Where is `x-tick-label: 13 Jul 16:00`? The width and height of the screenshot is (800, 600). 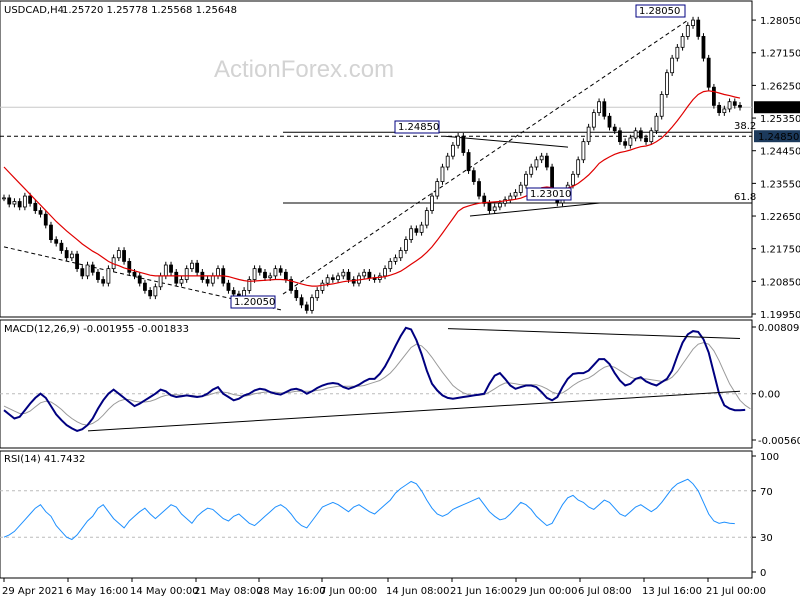 x-tick-label: 13 Jul 16:00 is located at coordinates (672, 591).